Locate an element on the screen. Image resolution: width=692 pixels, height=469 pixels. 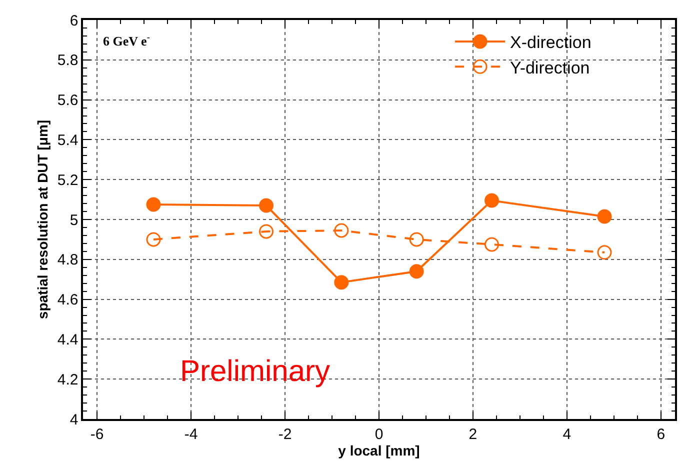
x-tick-label: -4 is located at coordinates (191, 434).